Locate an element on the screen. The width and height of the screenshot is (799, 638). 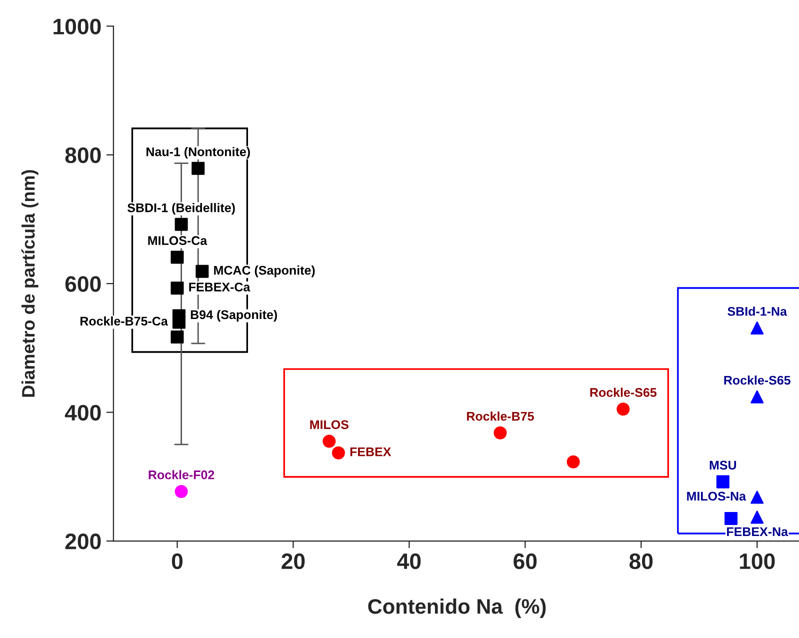
y-tick-label: 400 is located at coordinates (82, 412).